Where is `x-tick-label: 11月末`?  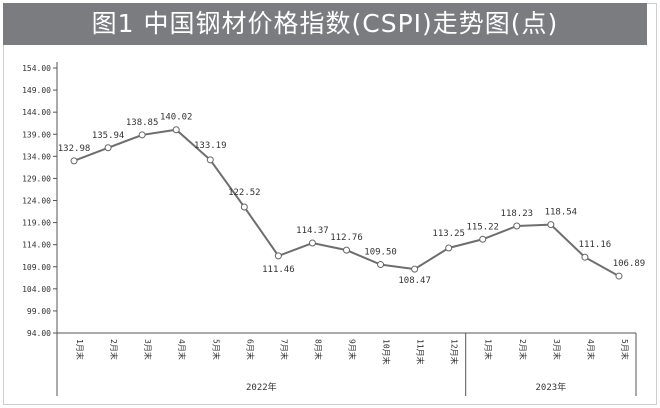 x-tick-label: 11月末 is located at coordinates (421, 352).